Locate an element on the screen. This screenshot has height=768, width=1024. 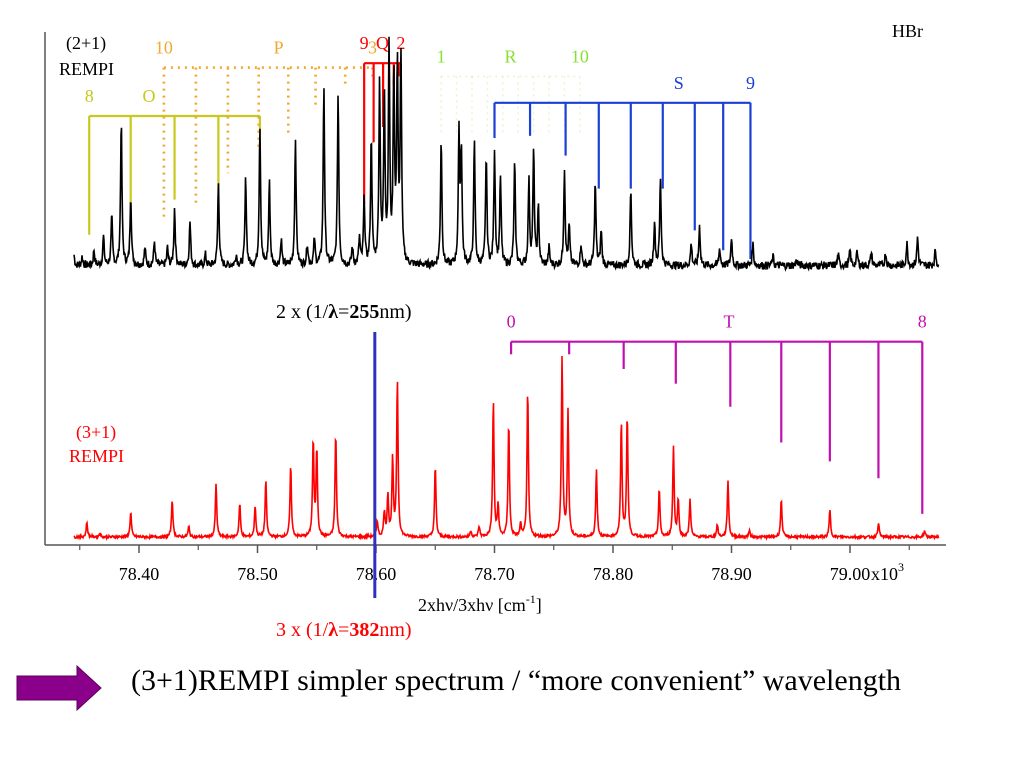
two-photon-prefix: 2 x (1/ is located at coordinates (302, 312).